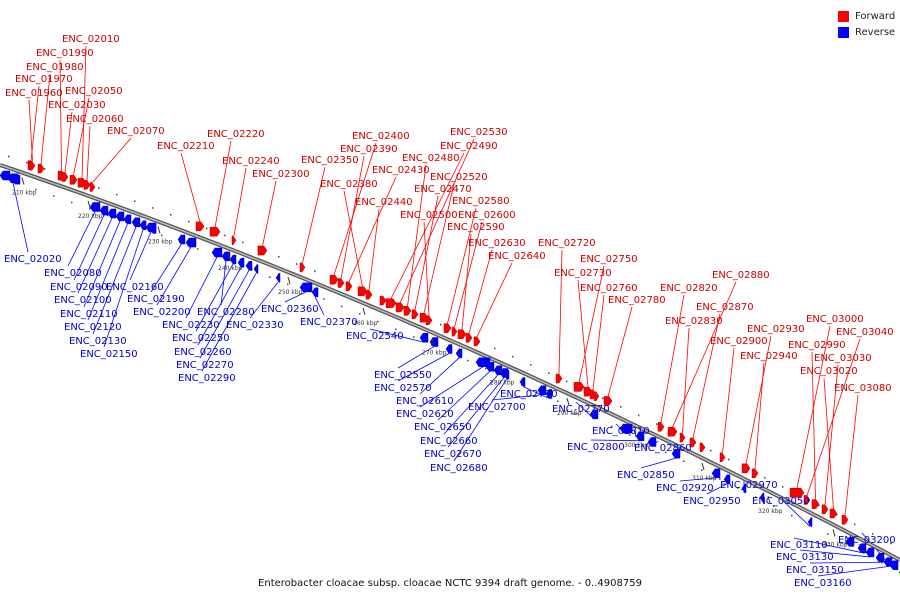  I want to click on reverse-gene-label: ENC_02090, so click(79, 287).